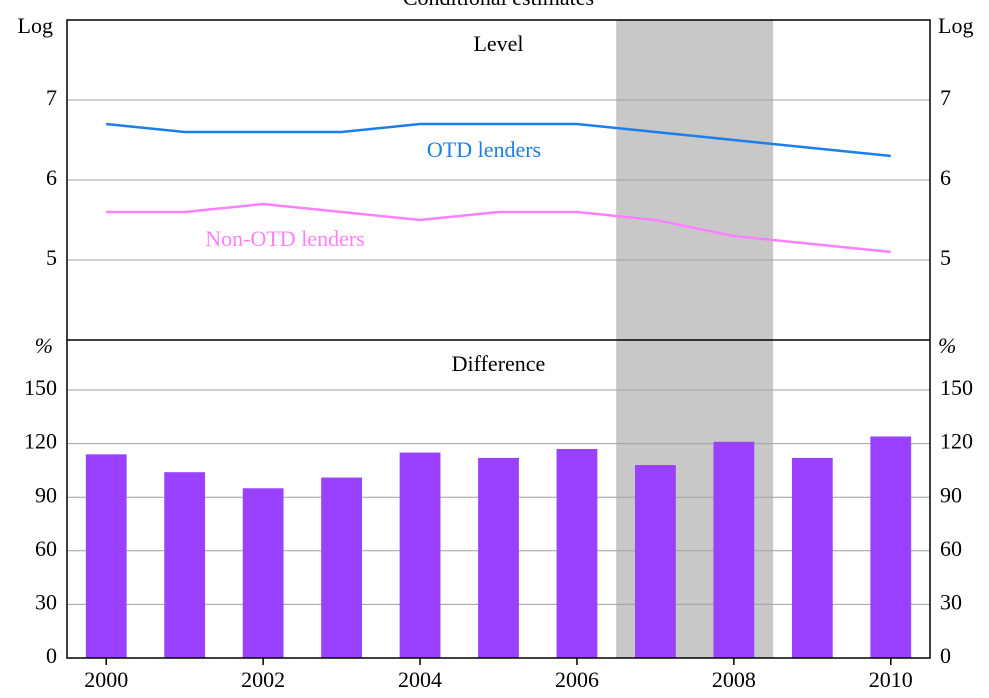 This screenshot has height=698, width=989. What do you see at coordinates (284, 238) in the screenshot?
I see `series-label: Non-OTD lenders` at bounding box center [284, 238].